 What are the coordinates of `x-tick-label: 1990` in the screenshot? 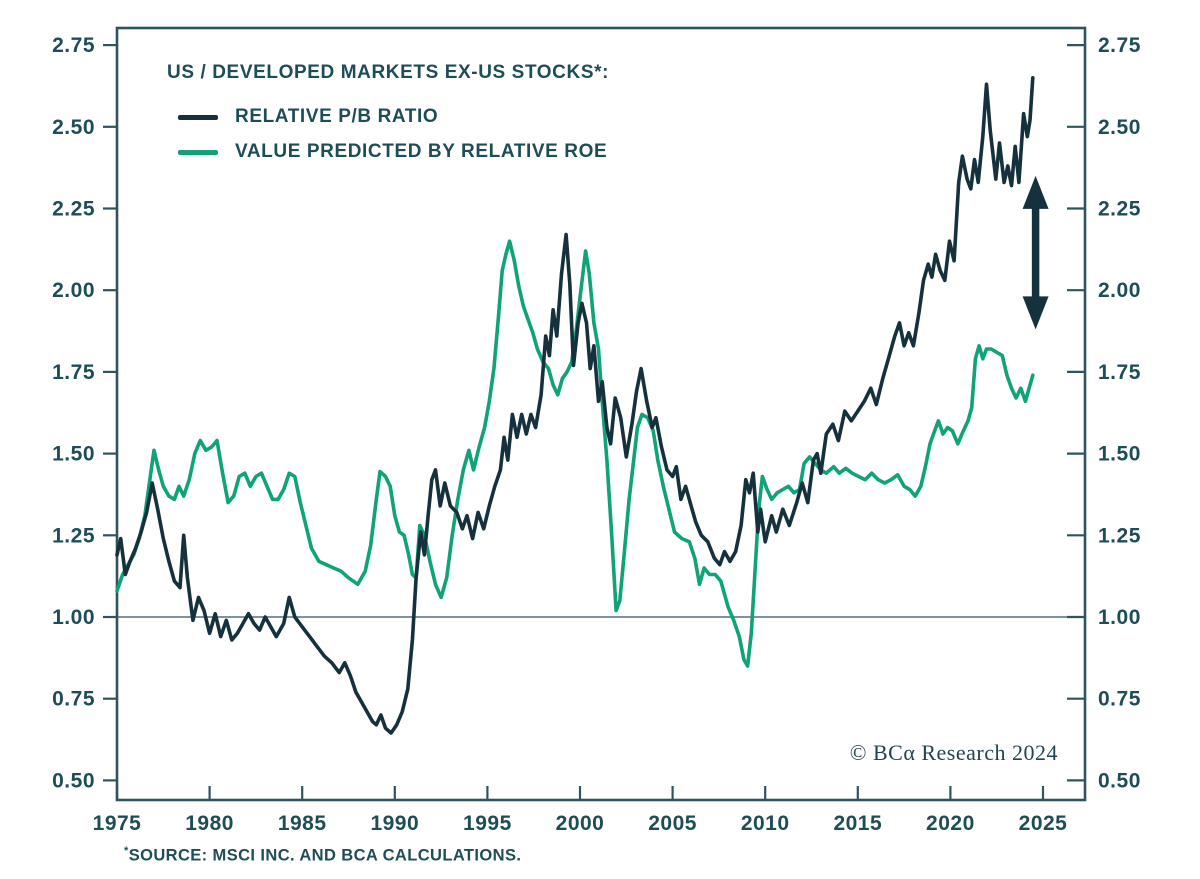 It's located at (394, 823).